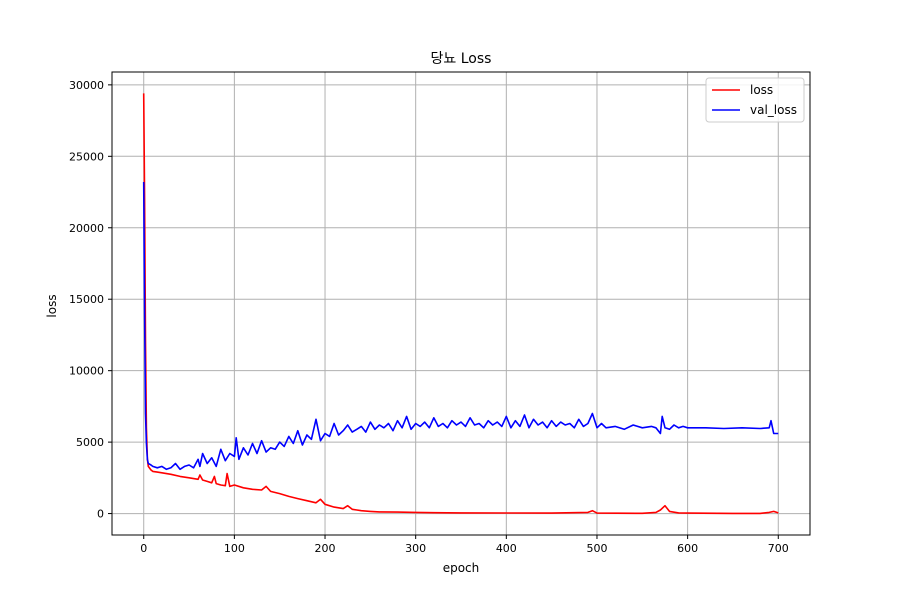  Describe the element at coordinates (86, 371) in the screenshot. I see `y-tick-label: 10000` at that location.